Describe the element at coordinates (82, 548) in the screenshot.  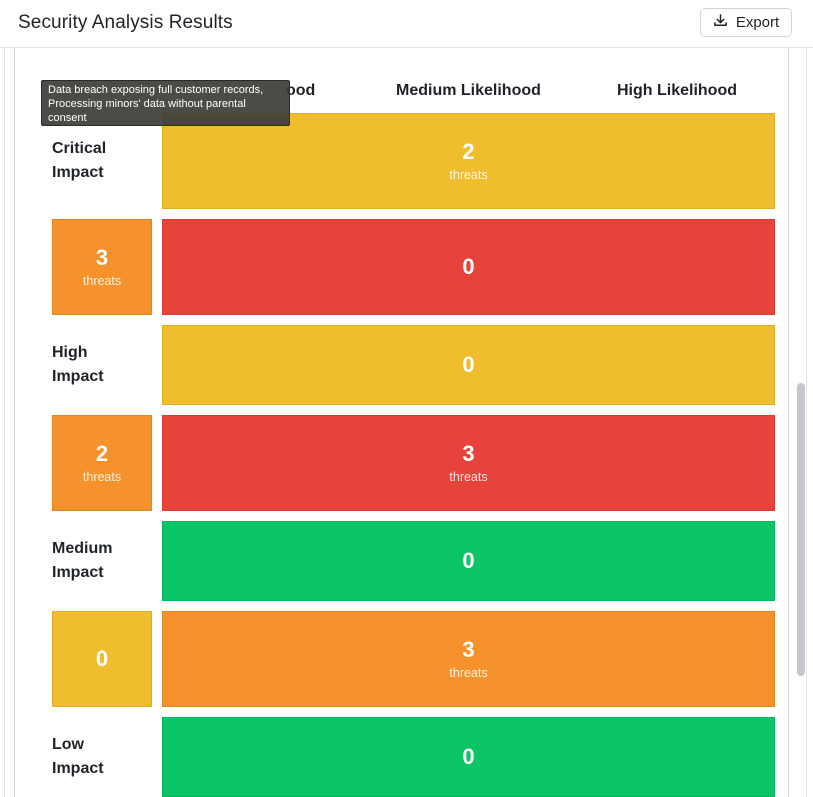
I see `row-label-line: Medium` at that location.